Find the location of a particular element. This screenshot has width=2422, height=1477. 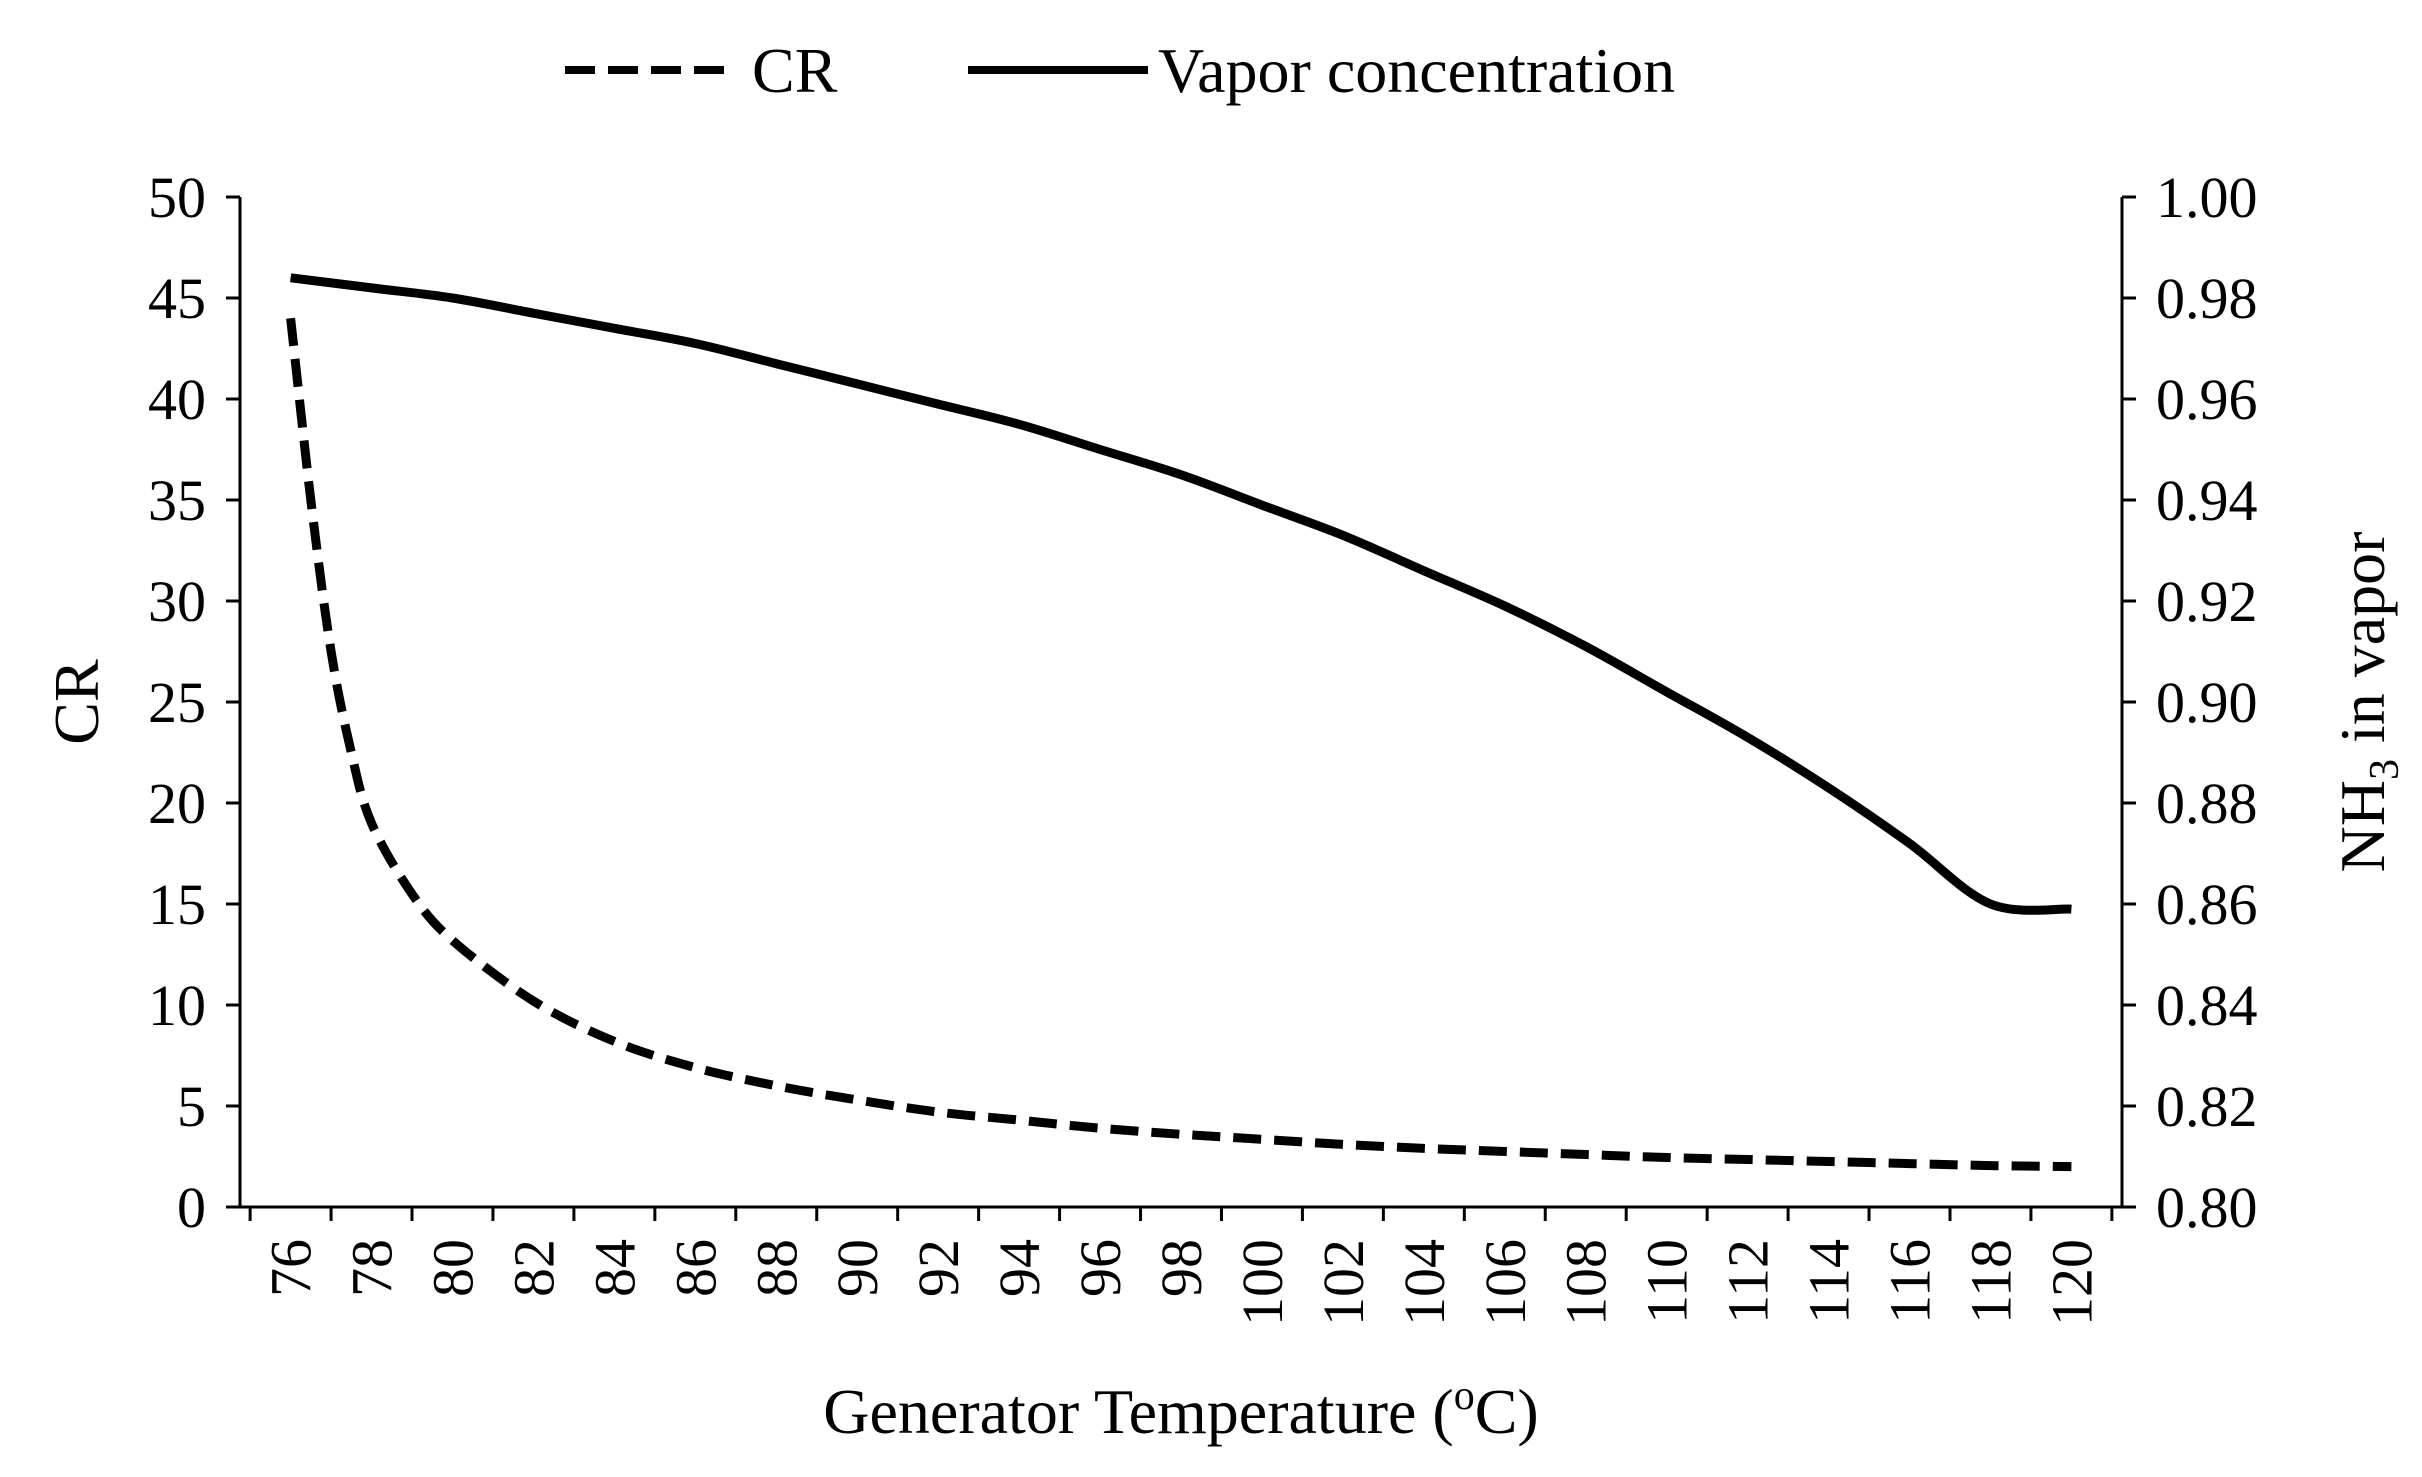

x-tick-label: 82 is located at coordinates (533, 1268).